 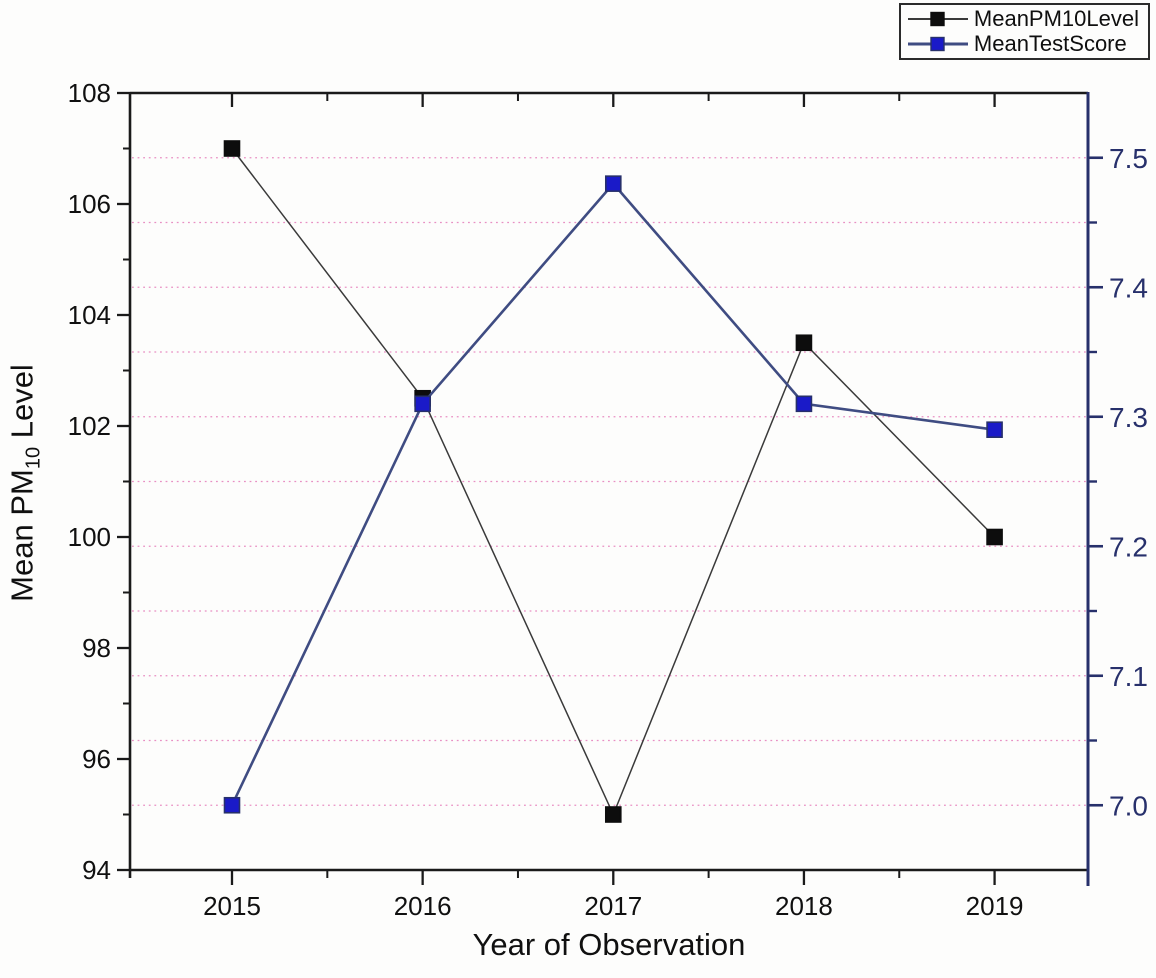 I want to click on svg-text: 102, so click(x=89, y=426).